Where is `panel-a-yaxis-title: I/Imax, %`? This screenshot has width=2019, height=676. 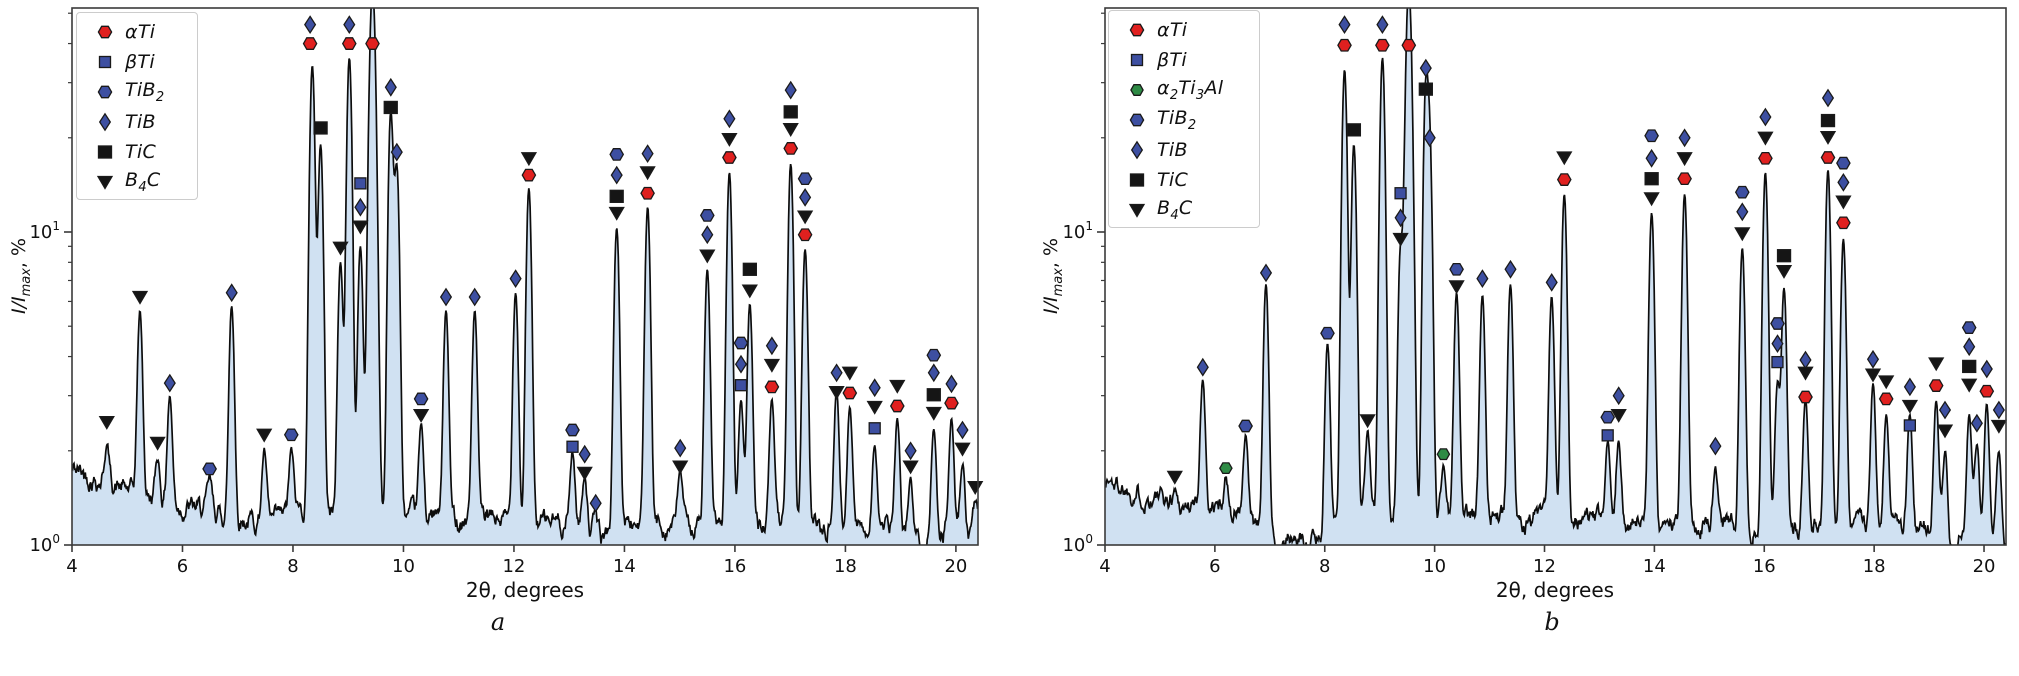 panel-a-yaxis-title: I/Imax, % is located at coordinates (21, 276).